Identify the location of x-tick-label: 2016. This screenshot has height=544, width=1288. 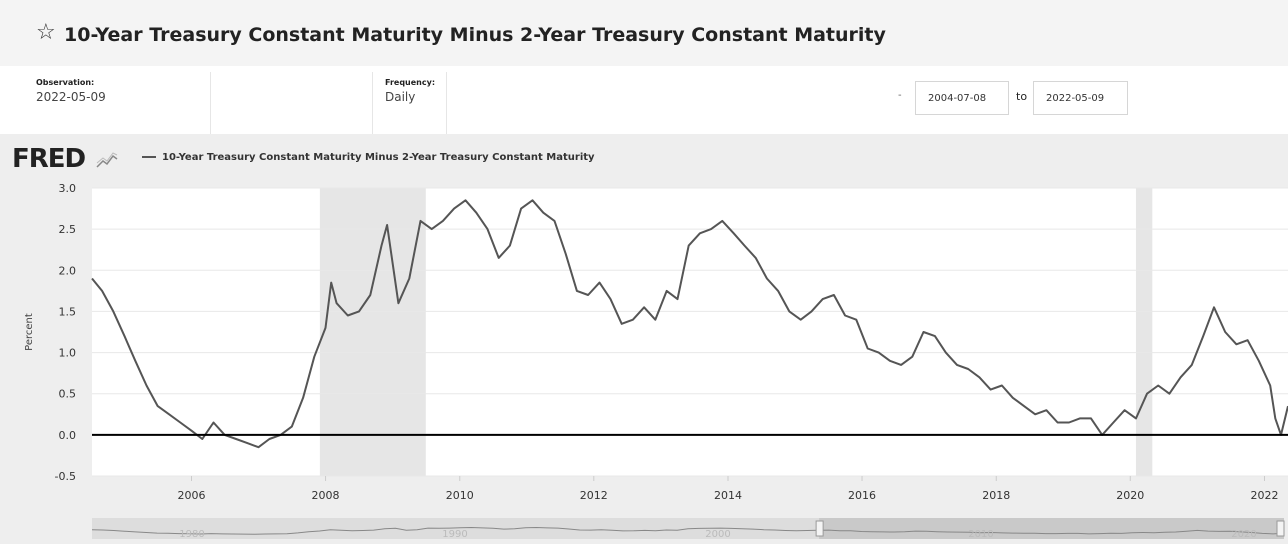
(862, 495).